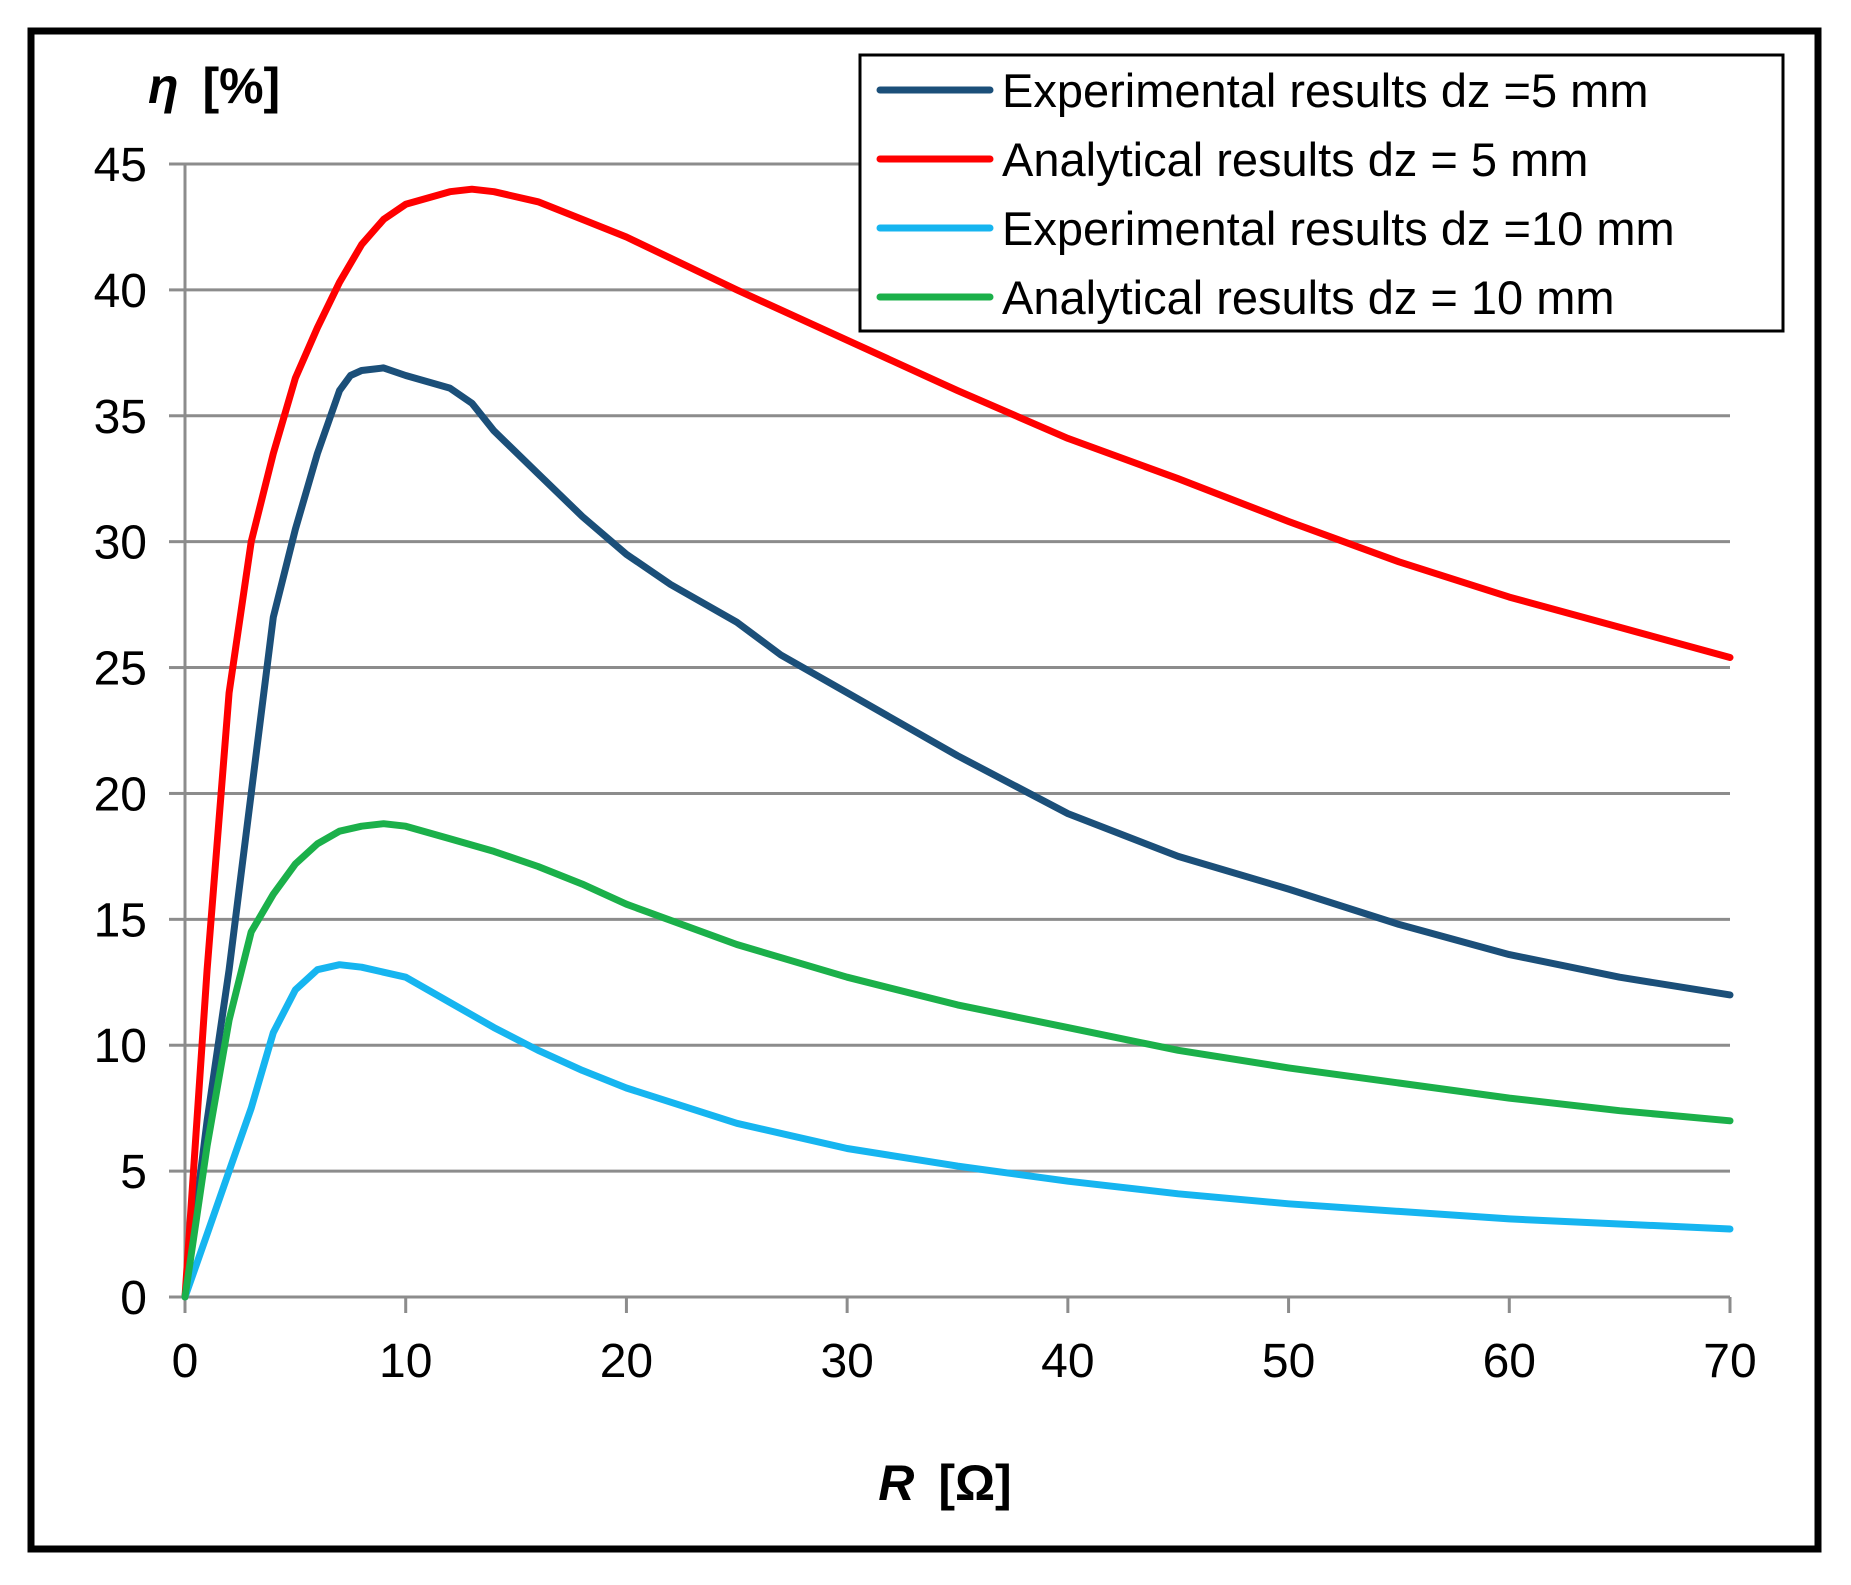  I want to click on legend-label-4: Analytical results dz = 10 mm, so click(1308, 297).